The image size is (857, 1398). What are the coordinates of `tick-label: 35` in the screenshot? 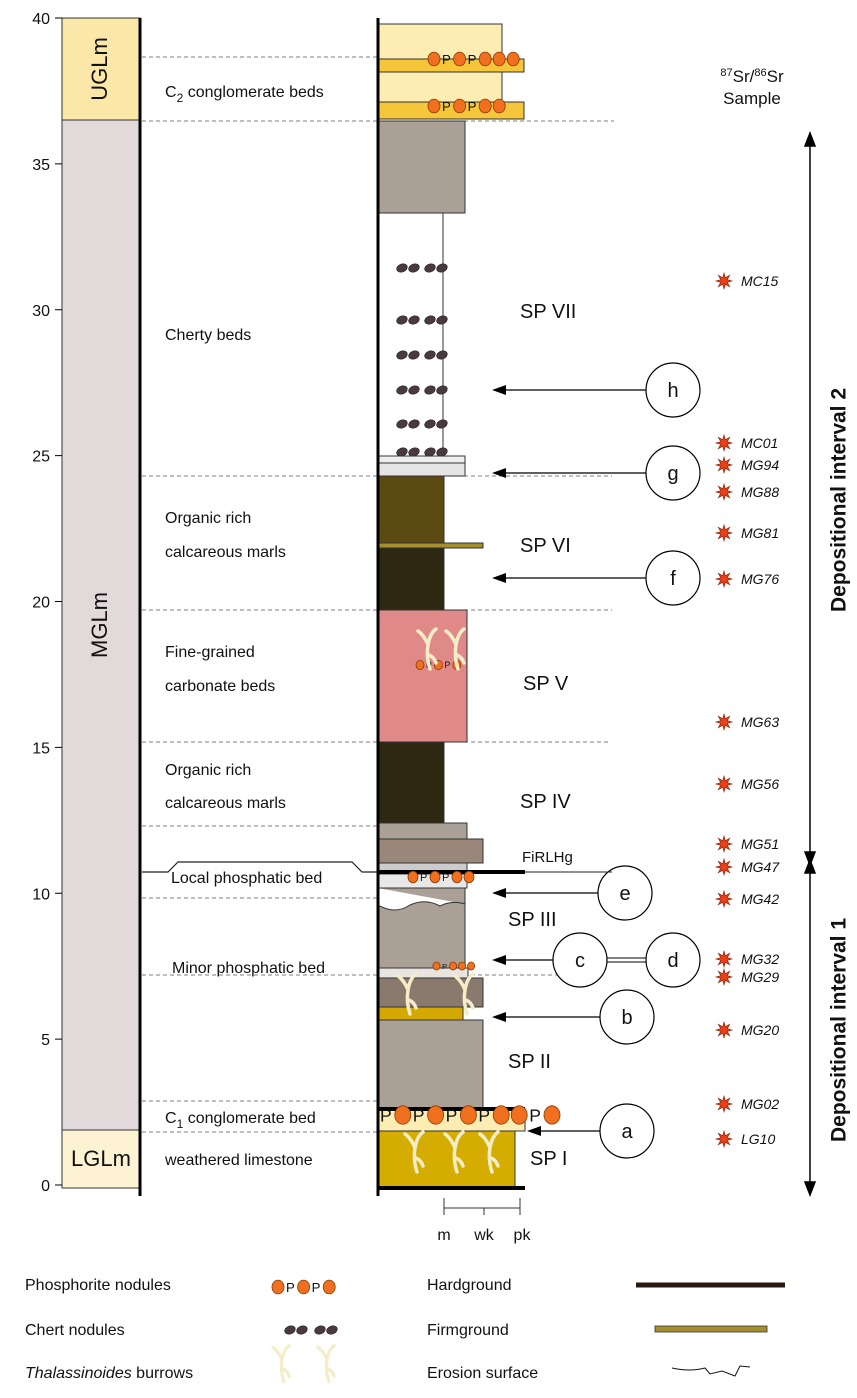 It's located at (41, 165).